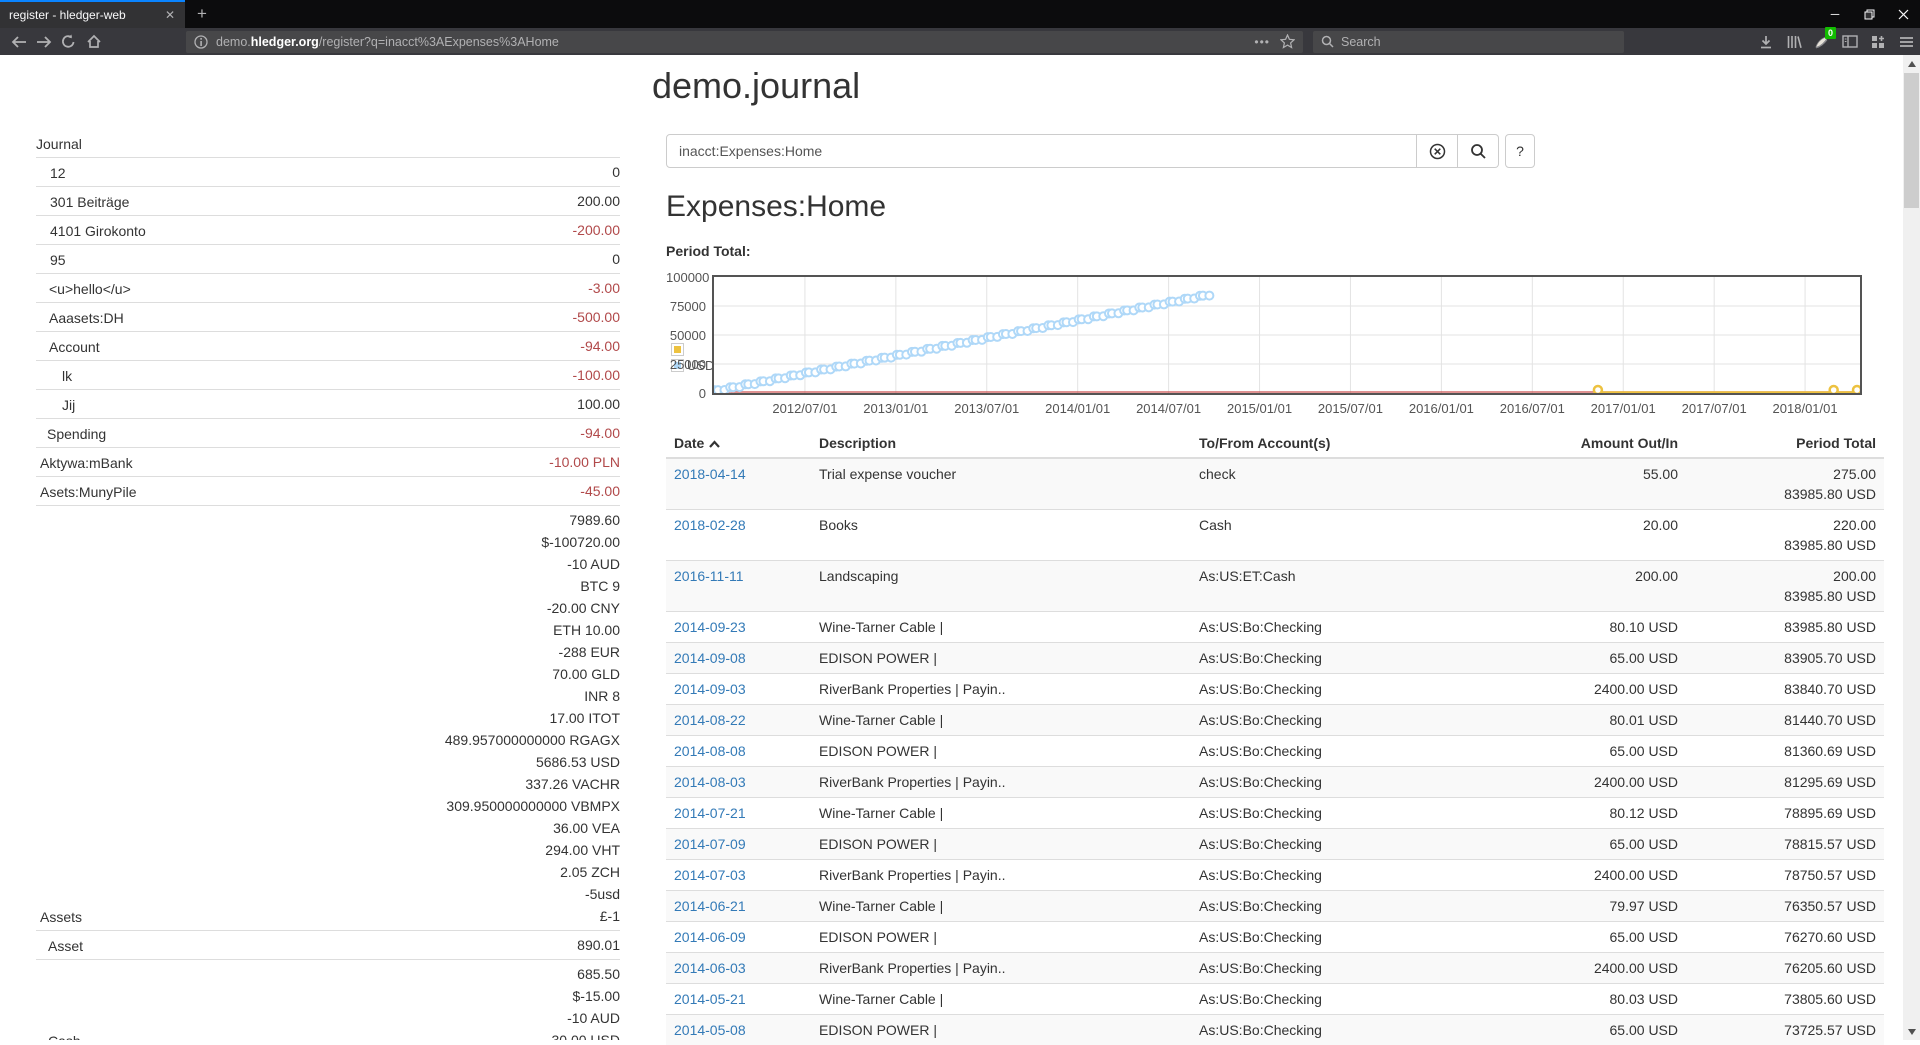  What do you see at coordinates (710, 1030) in the screenshot?
I see `transaction-date-link: 2014-05-08` at bounding box center [710, 1030].